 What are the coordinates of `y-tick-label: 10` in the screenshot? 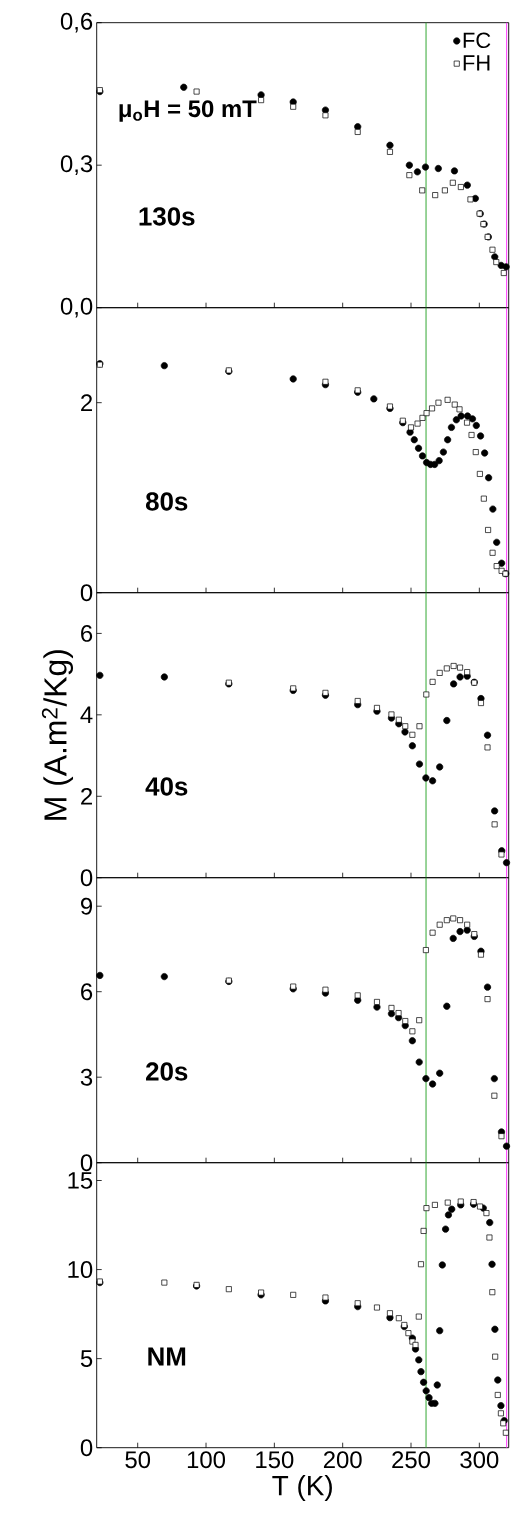 It's located at (80, 1270).